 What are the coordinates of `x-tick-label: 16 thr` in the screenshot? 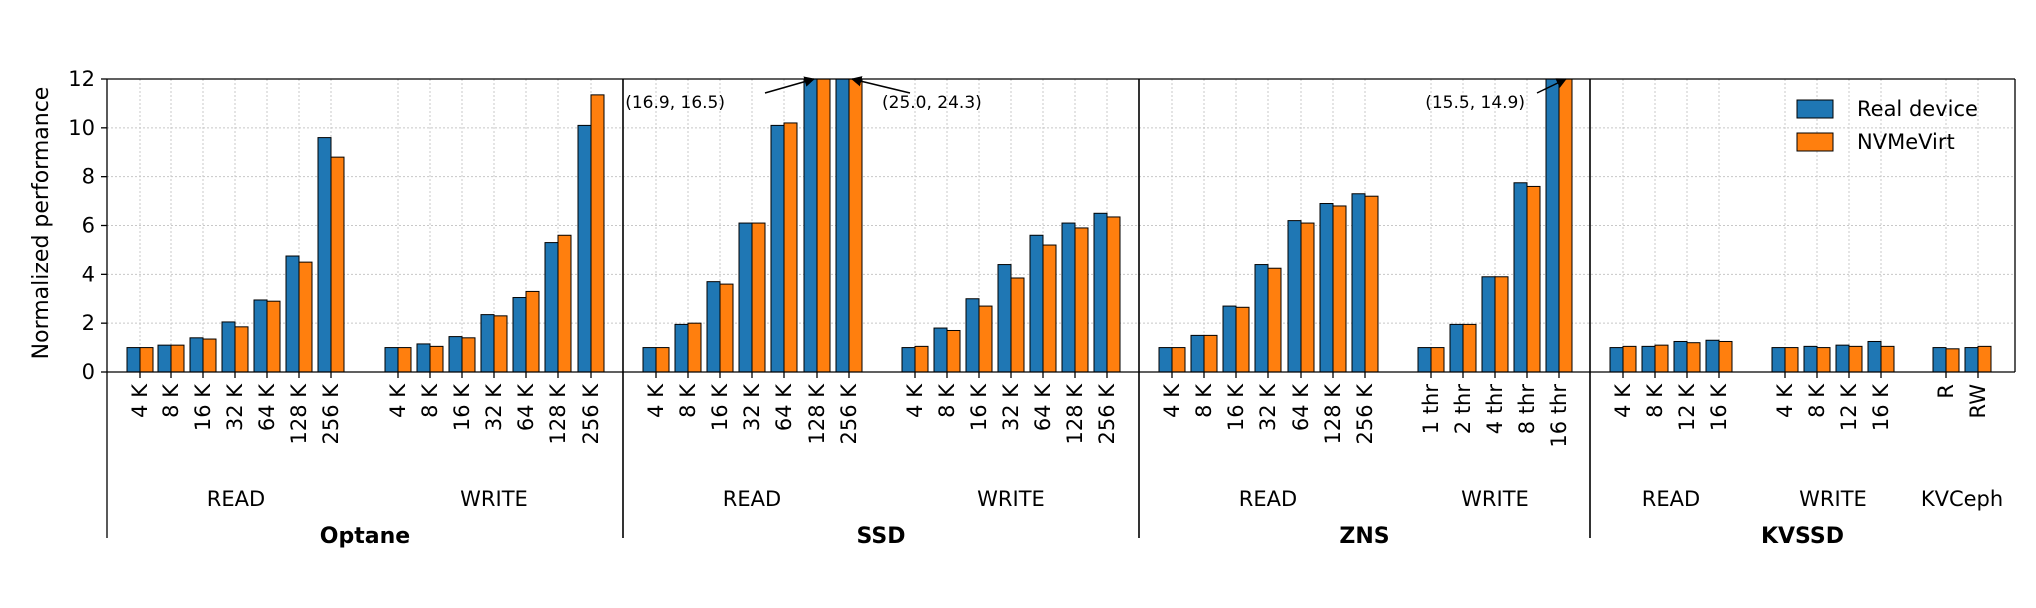 It's located at (1559, 416).